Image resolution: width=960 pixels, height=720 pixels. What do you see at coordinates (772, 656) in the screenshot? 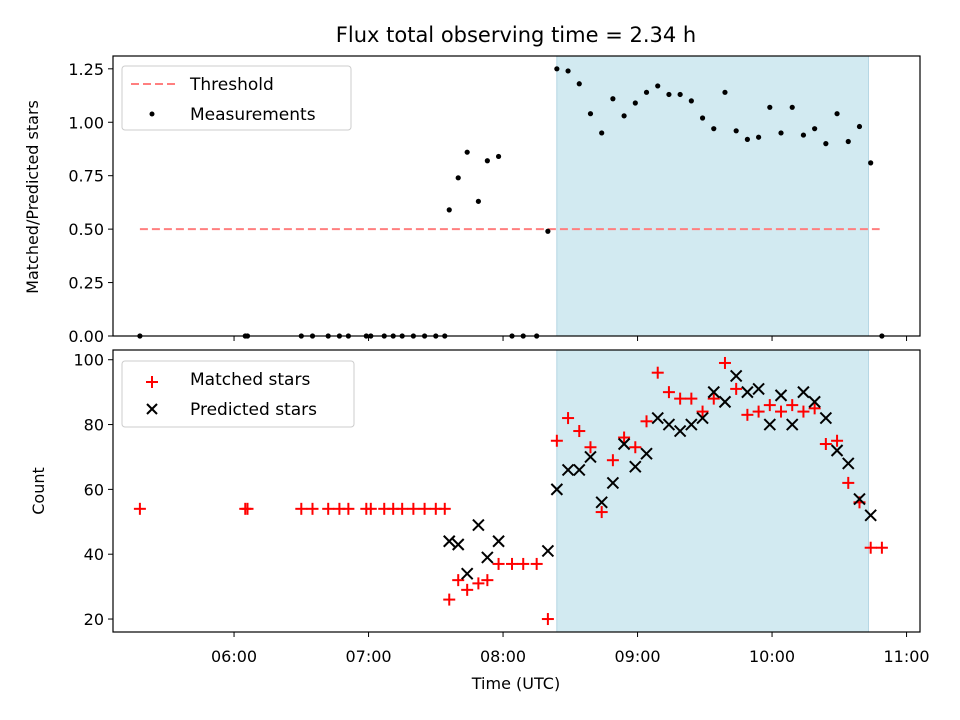
I see `xtick-label: 10:00` at bounding box center [772, 656].